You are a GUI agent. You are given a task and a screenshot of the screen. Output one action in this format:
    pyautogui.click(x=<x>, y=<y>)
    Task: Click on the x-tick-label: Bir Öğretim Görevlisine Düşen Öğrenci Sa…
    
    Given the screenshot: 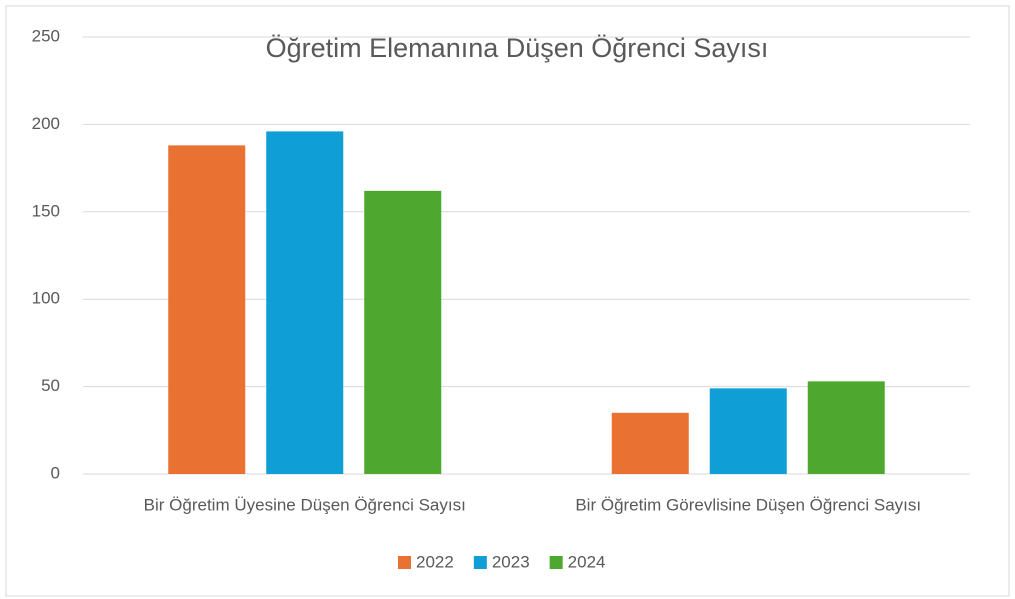 What is the action you would take?
    pyautogui.click(x=748, y=504)
    